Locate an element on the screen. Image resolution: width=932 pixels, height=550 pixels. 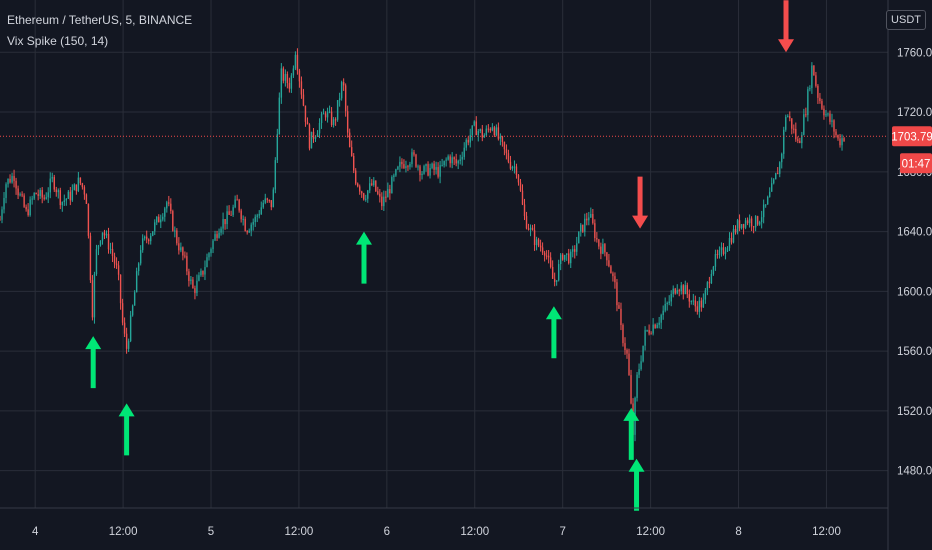
countdown-box is located at coordinates (916, 163).